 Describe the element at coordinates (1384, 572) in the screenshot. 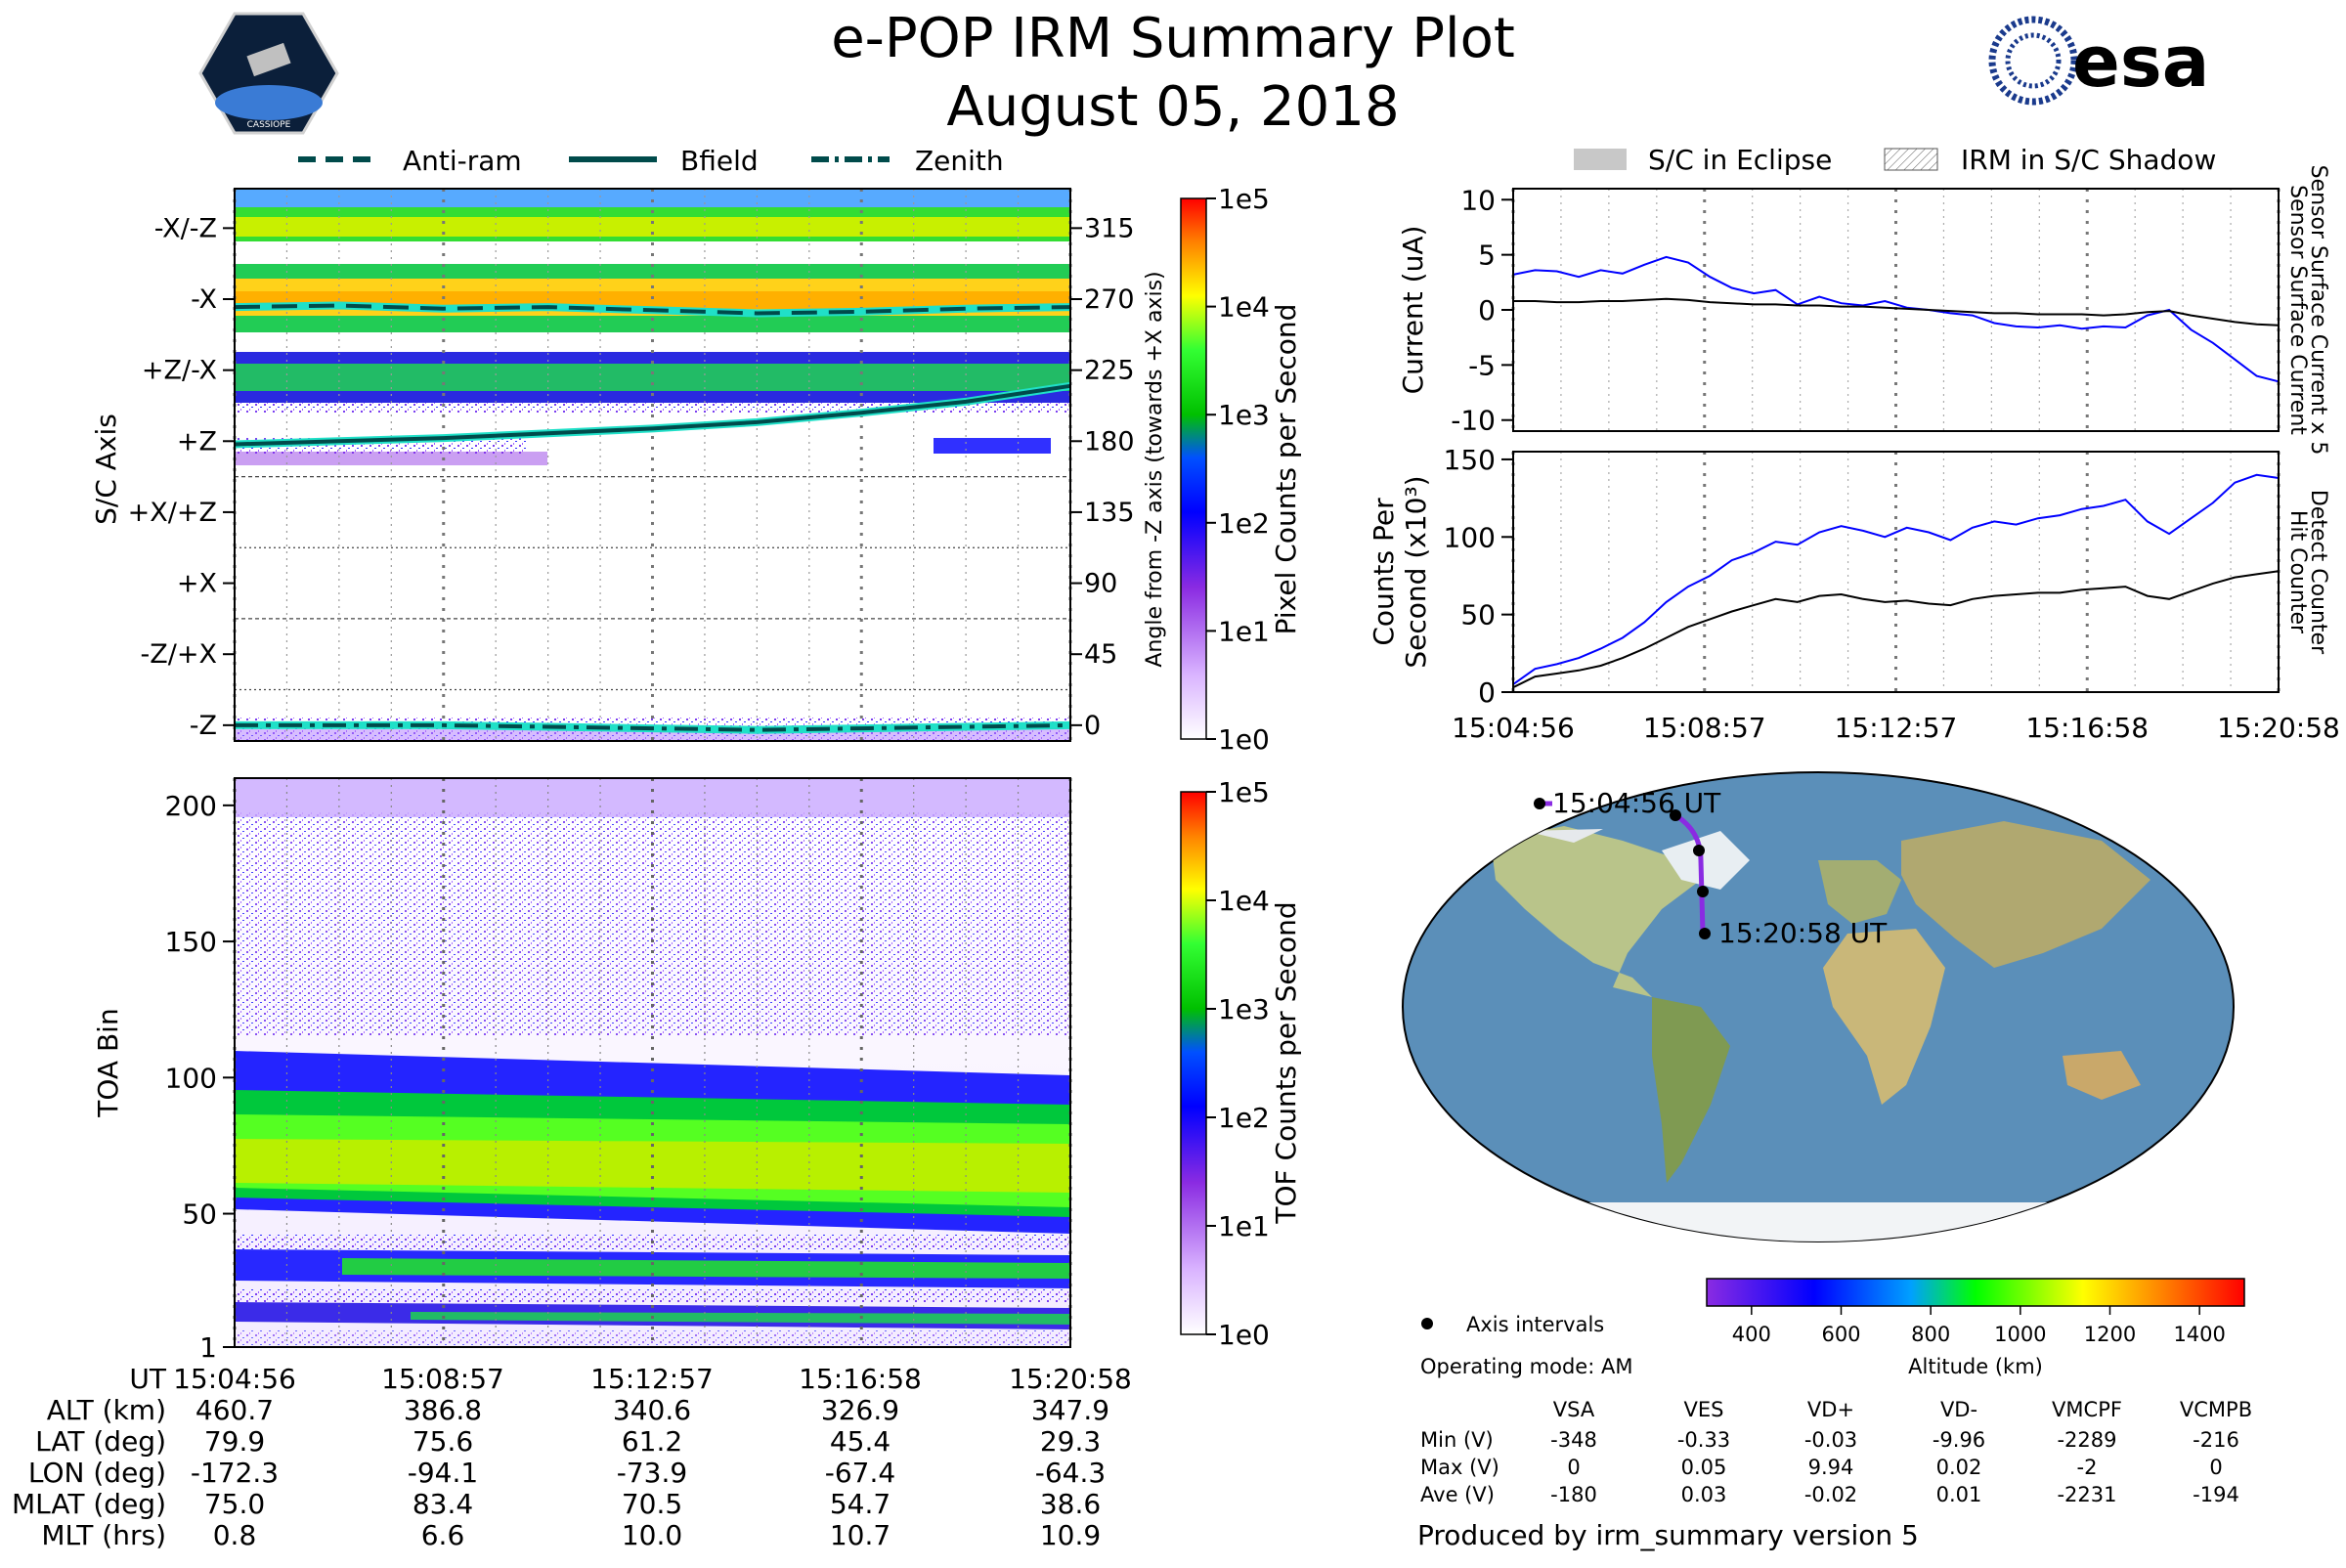

I see `counts-ylabel-line1: Counts Per` at that location.